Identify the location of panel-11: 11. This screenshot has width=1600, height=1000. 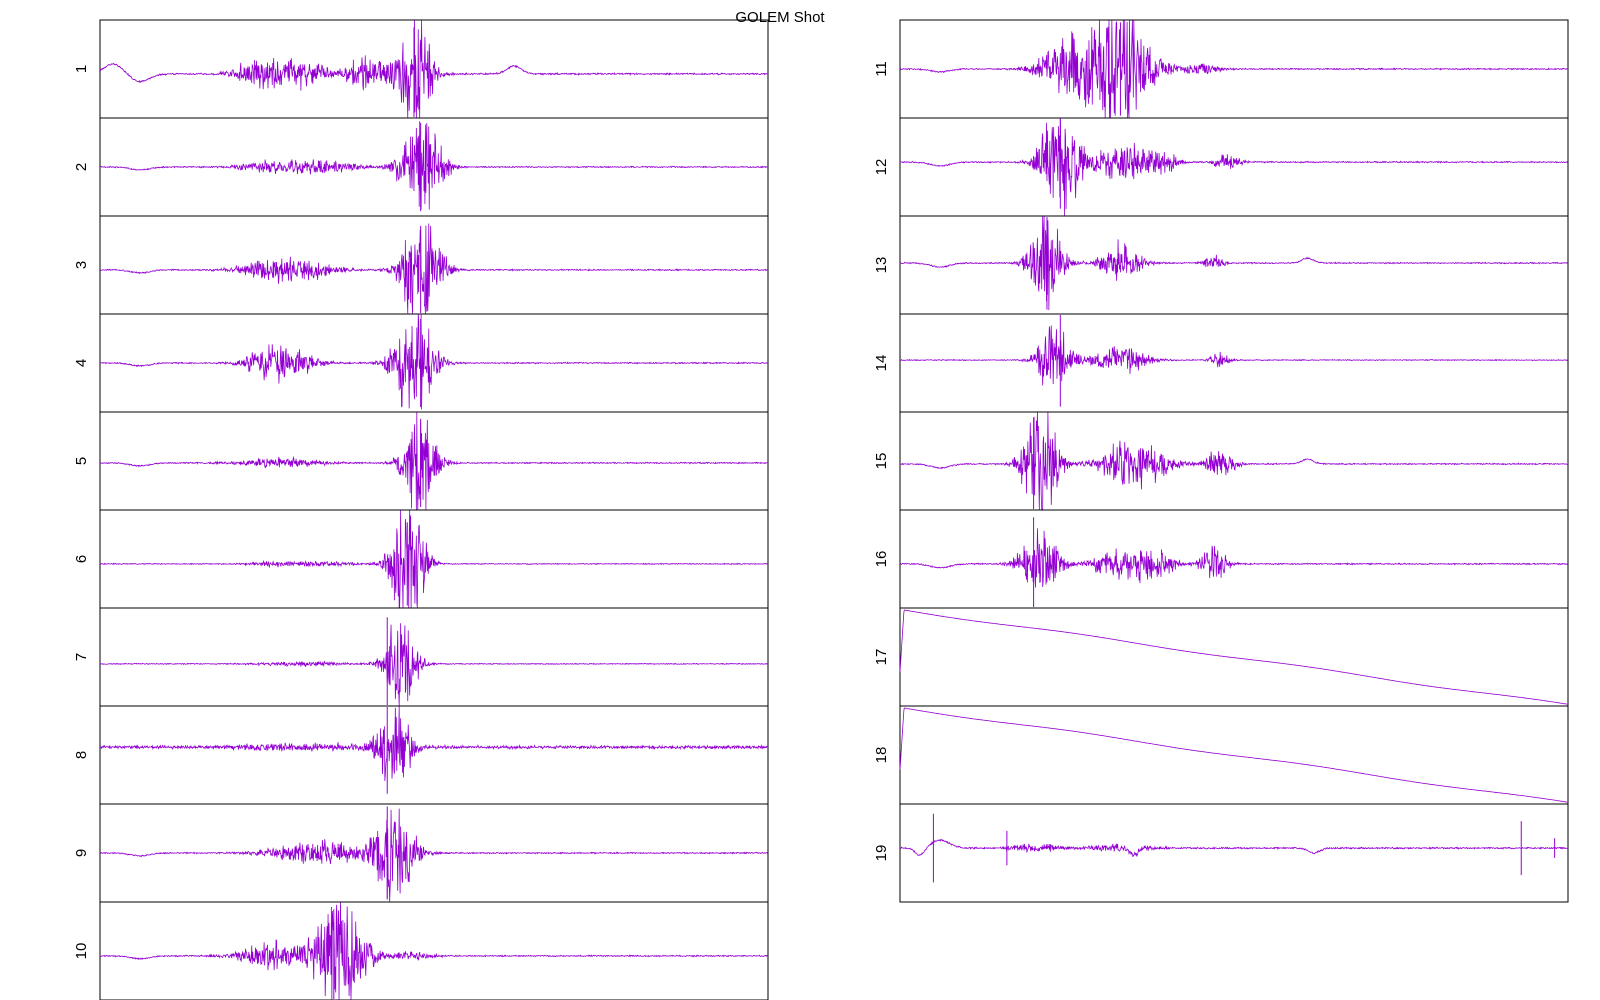
(1221, 69).